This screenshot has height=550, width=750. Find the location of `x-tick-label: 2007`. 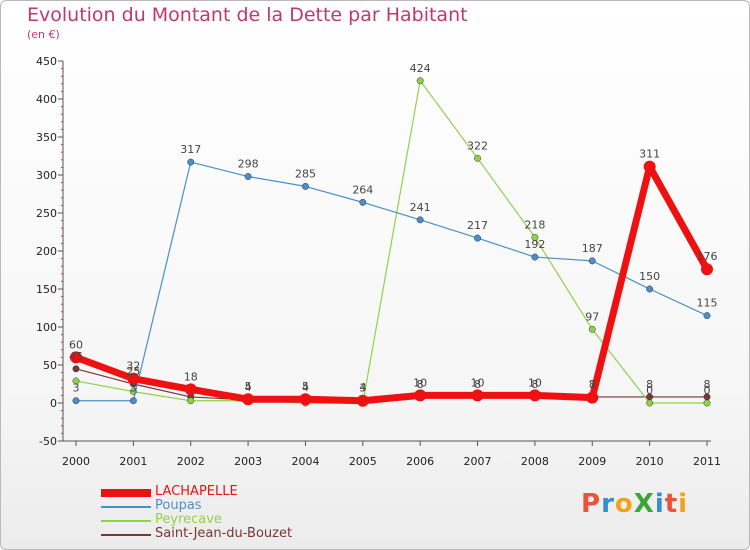

x-tick-label: 2007 is located at coordinates (478, 461).